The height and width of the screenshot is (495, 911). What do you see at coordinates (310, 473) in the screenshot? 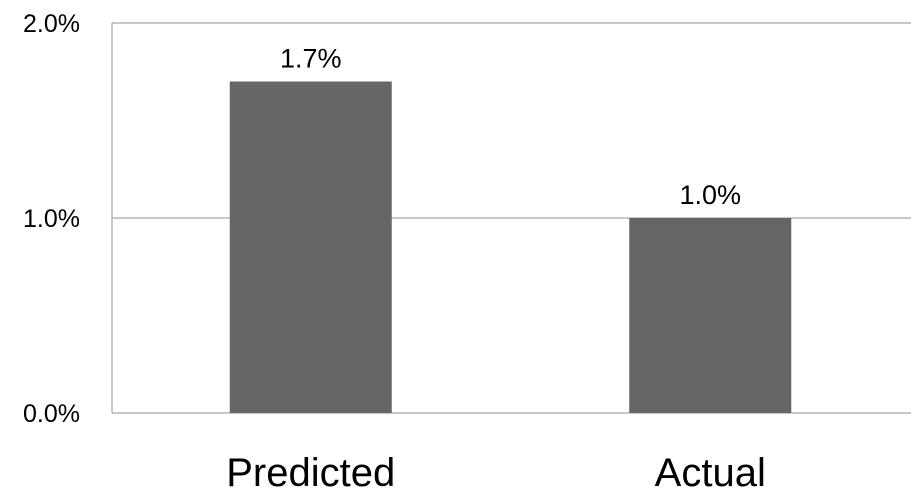
I see `category-label-predicted: Predicted` at bounding box center [310, 473].